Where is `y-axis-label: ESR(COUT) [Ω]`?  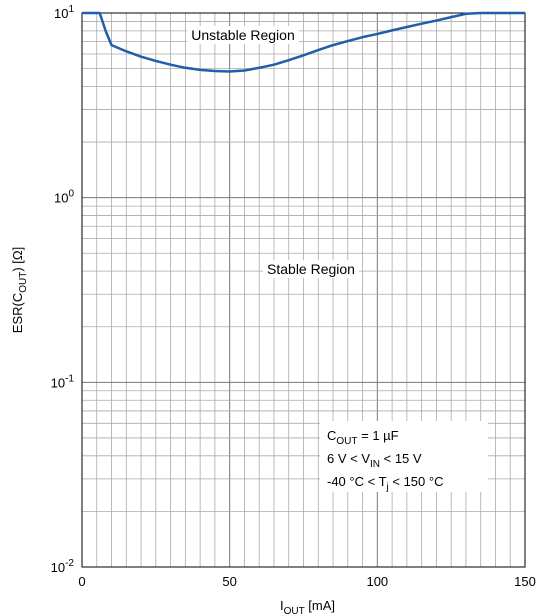
y-axis-label: ESR(COUT) [Ω] is located at coordinates (19, 290).